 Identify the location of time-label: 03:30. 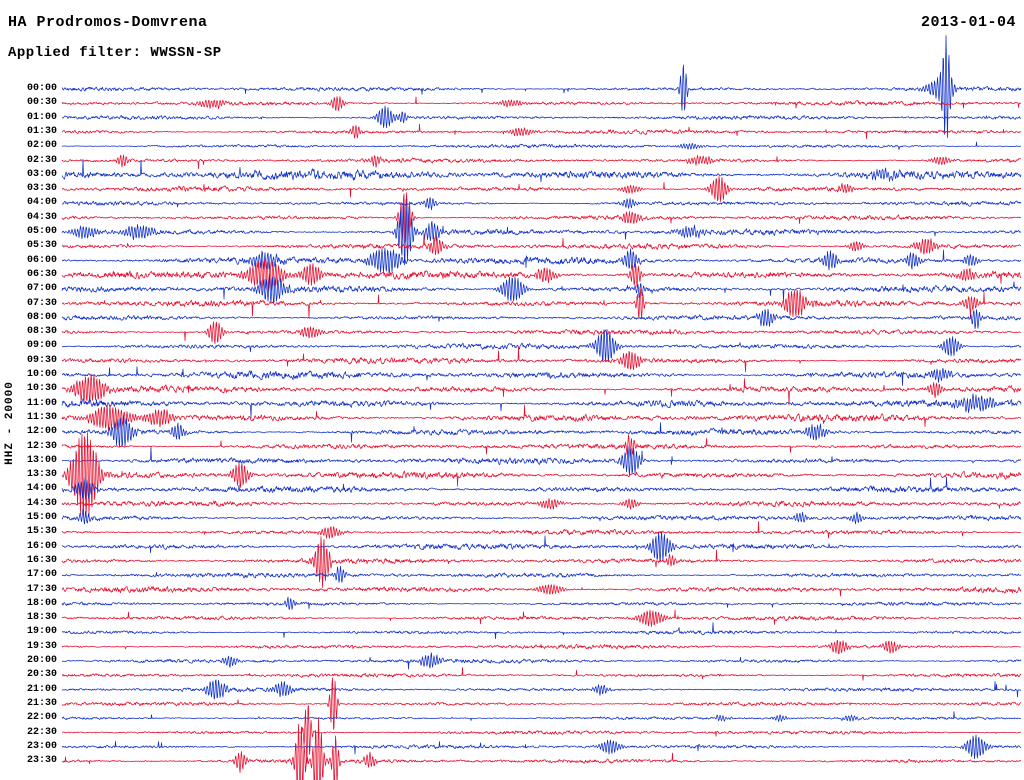
(41, 189).